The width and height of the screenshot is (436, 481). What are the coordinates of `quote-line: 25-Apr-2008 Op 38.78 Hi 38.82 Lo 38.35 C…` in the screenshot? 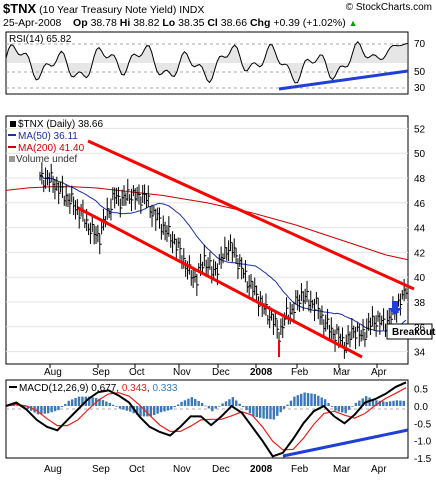 It's located at (180, 23).